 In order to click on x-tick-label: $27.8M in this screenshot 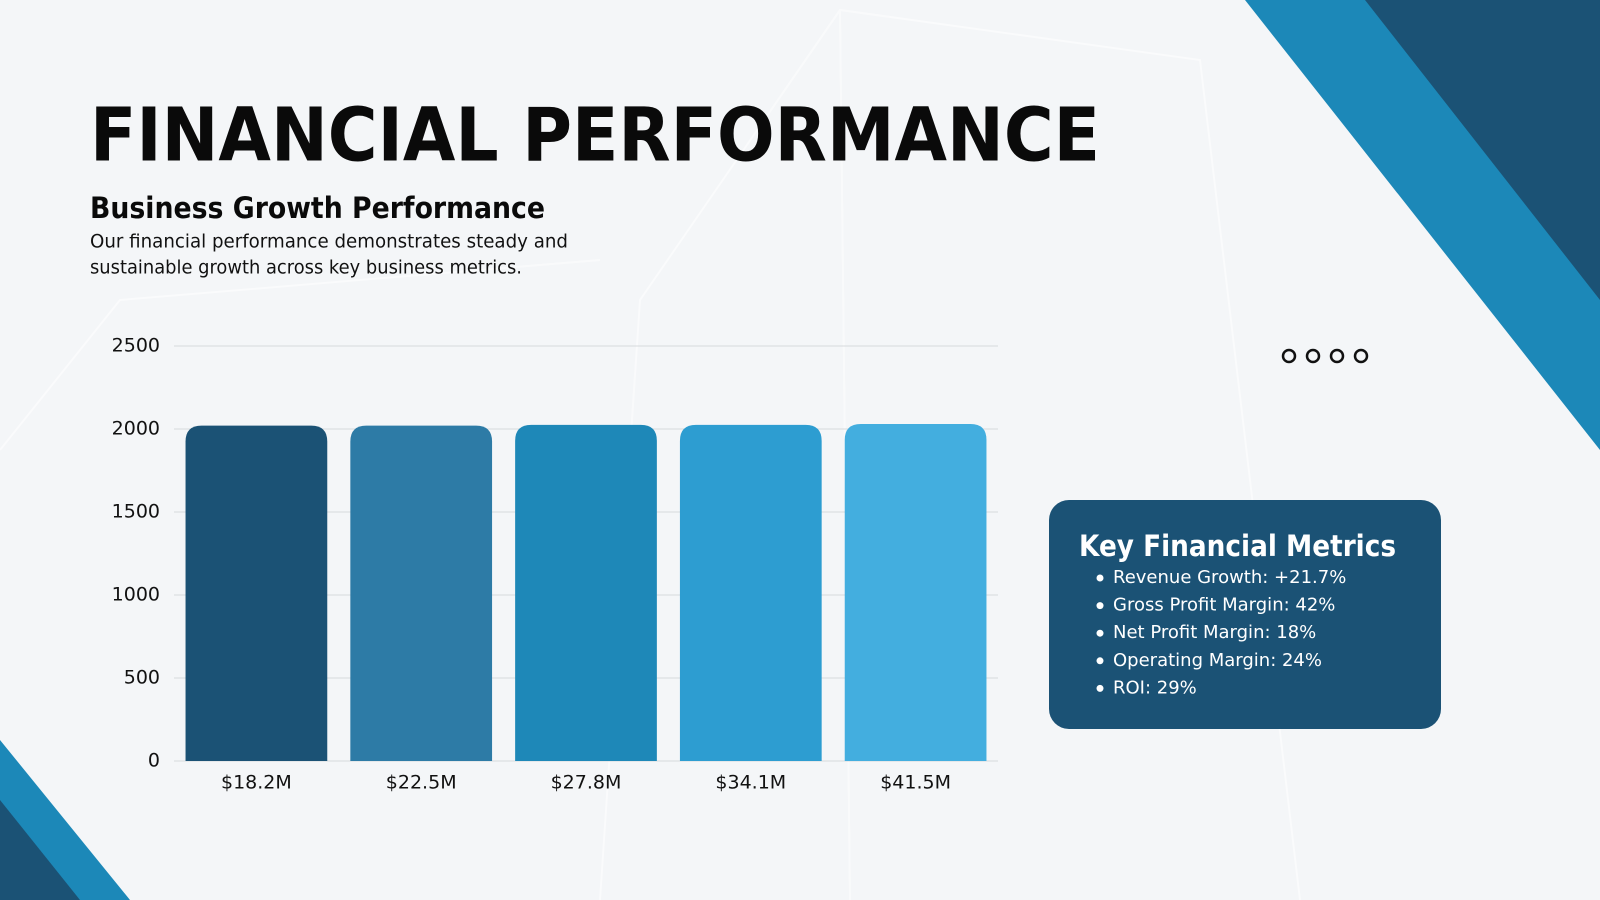, I will do `click(586, 783)`.